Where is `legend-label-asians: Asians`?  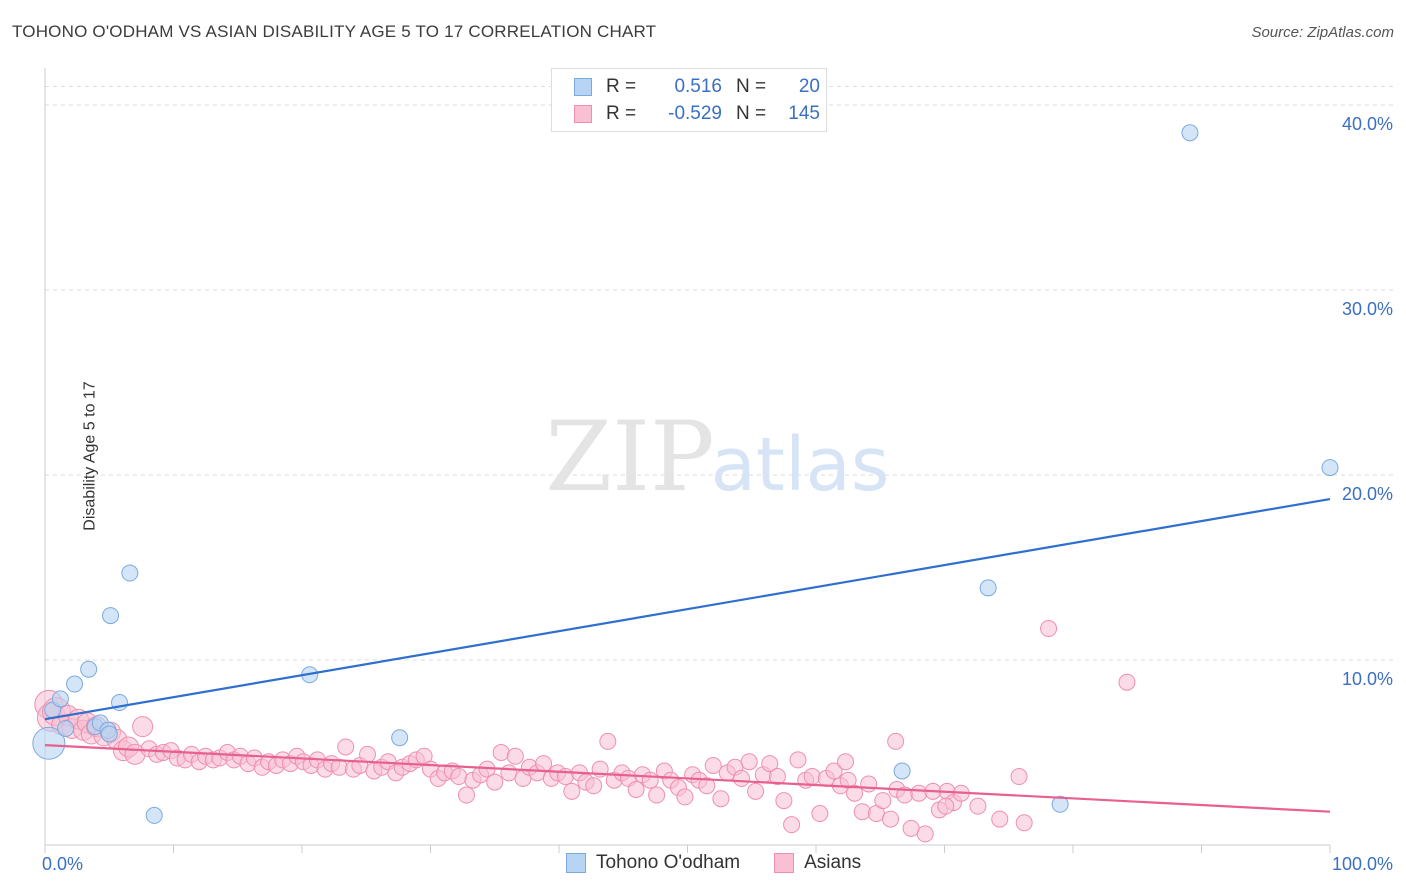 legend-label-asians: Asians is located at coordinates (833, 862).